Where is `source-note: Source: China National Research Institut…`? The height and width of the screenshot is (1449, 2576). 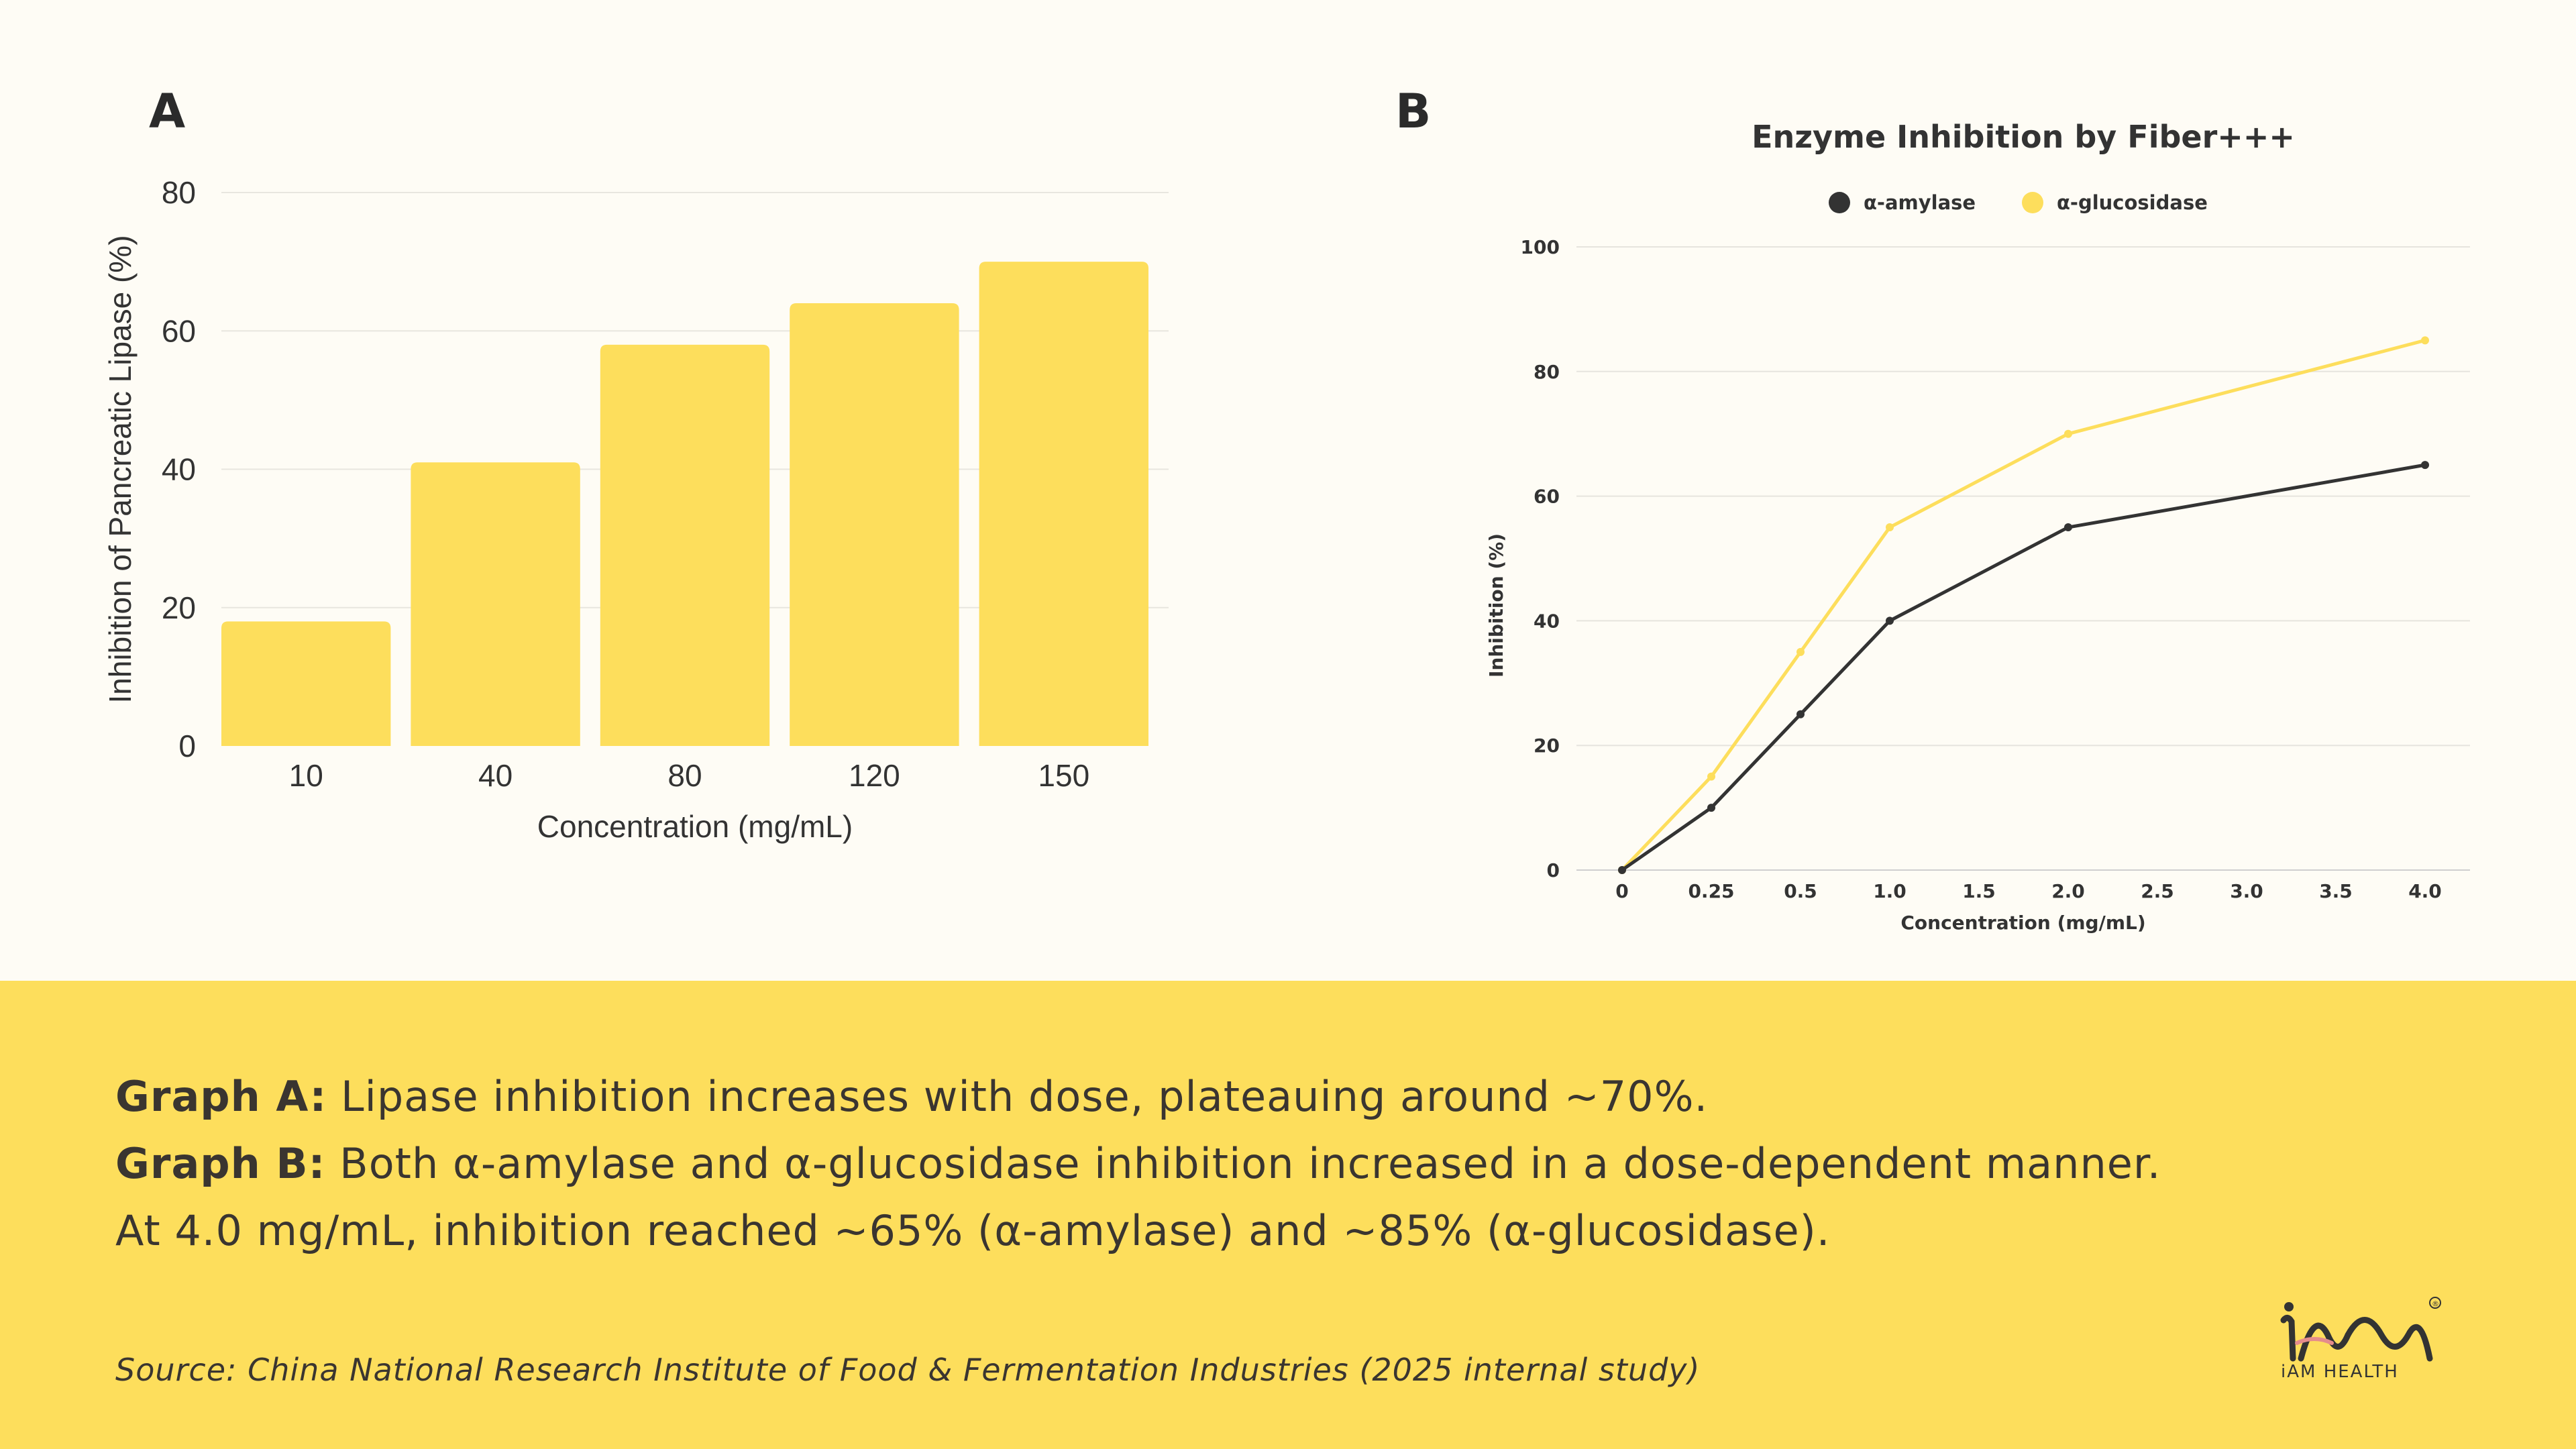
source-note: Source: China National Research Institut… is located at coordinates (908, 1370).